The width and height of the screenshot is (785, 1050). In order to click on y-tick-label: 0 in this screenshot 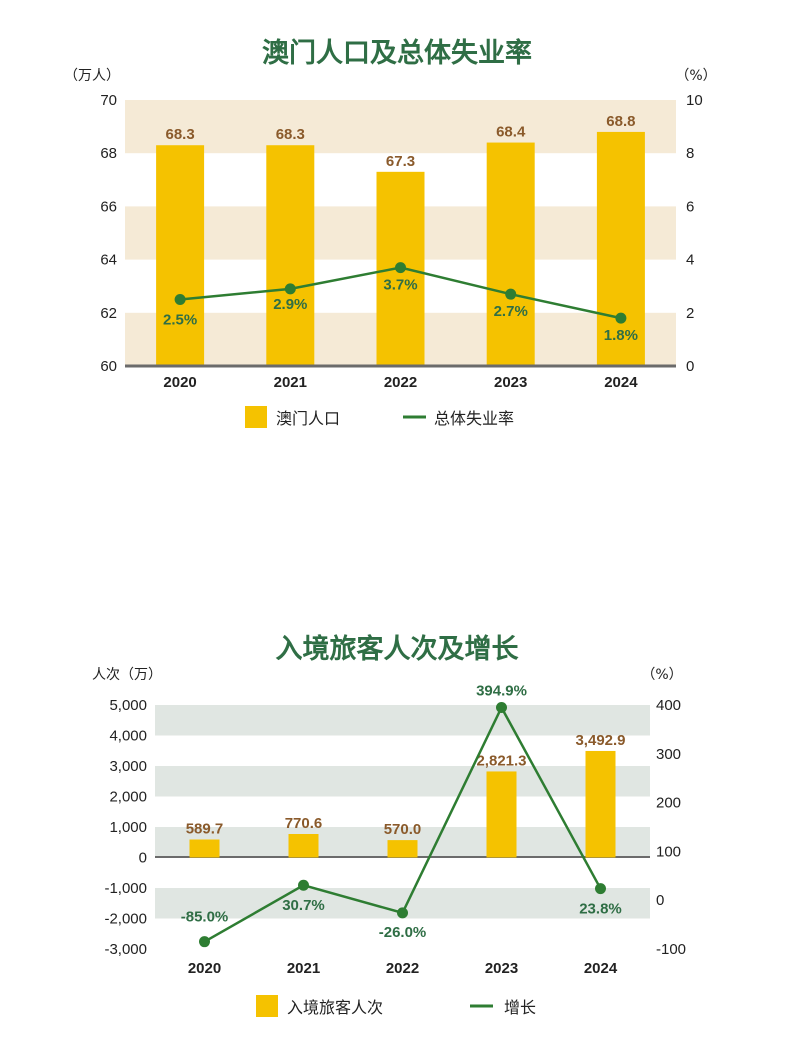, I will do `click(143, 858)`.